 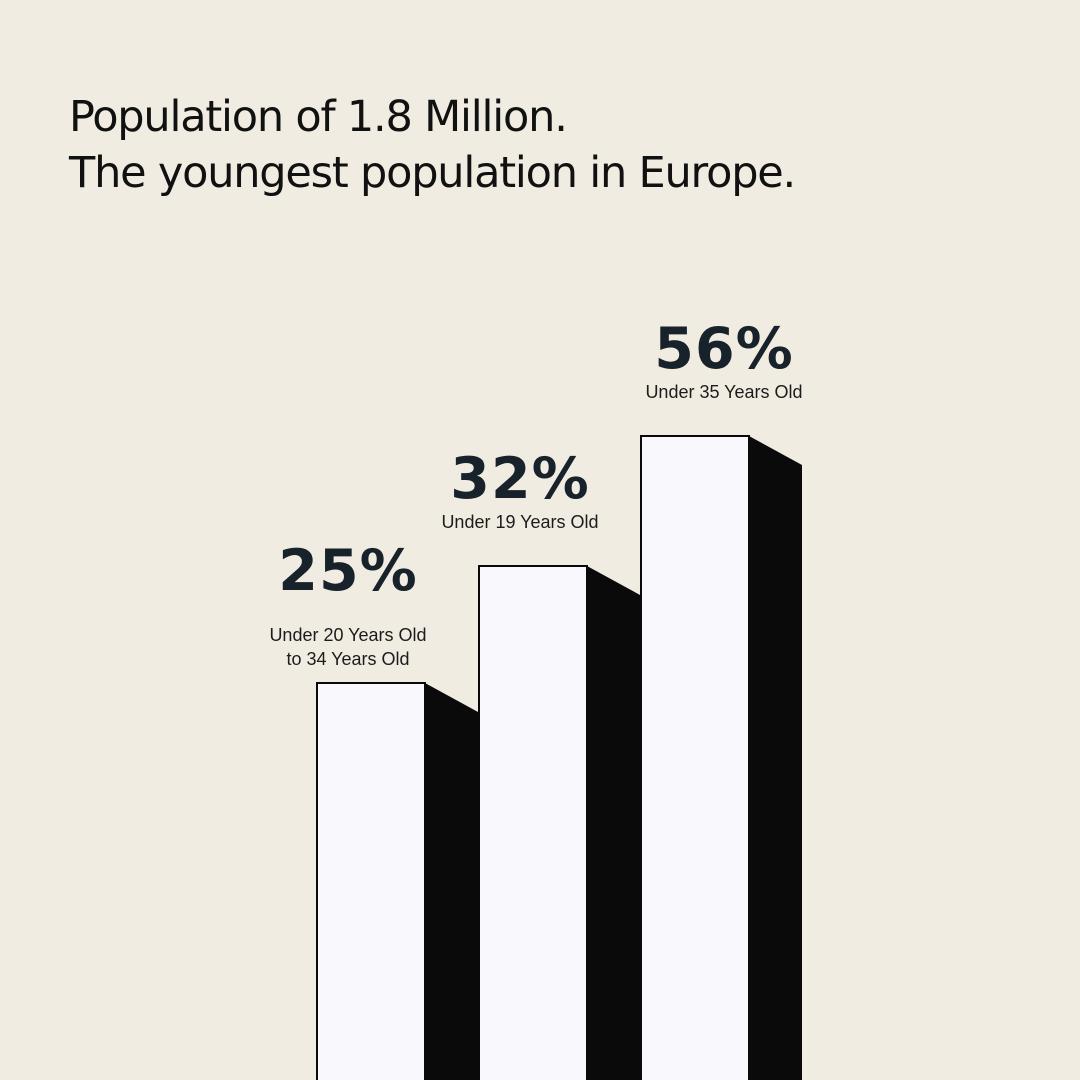 I want to click on bar-group-1: 25% Under 20 Years Old to 34 Years Old, so click(x=373, y=809).